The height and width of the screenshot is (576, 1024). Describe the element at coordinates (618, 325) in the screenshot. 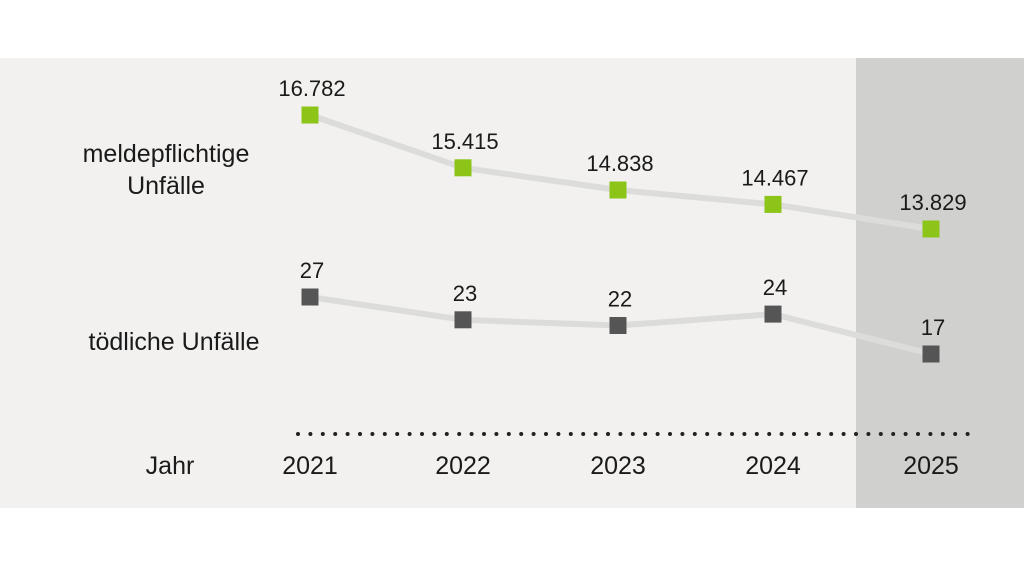

I see `data-marker-1-2023` at that location.